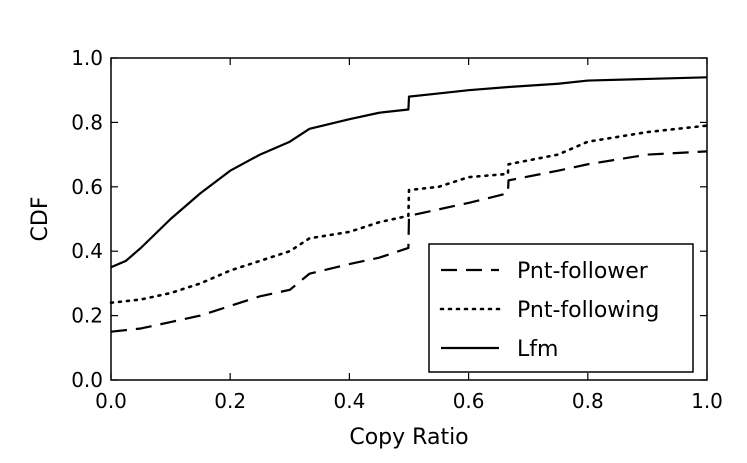  Describe the element at coordinates (87, 316) in the screenshot. I see `y-tick-label: 0.2` at that location.